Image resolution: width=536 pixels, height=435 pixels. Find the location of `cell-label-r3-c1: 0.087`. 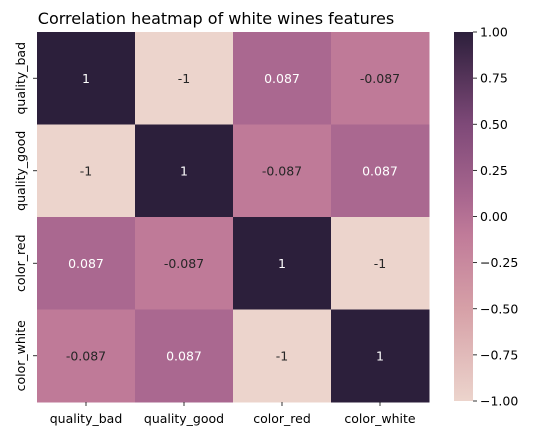

cell-label-r3-c1: 0.087 is located at coordinates (184, 355).